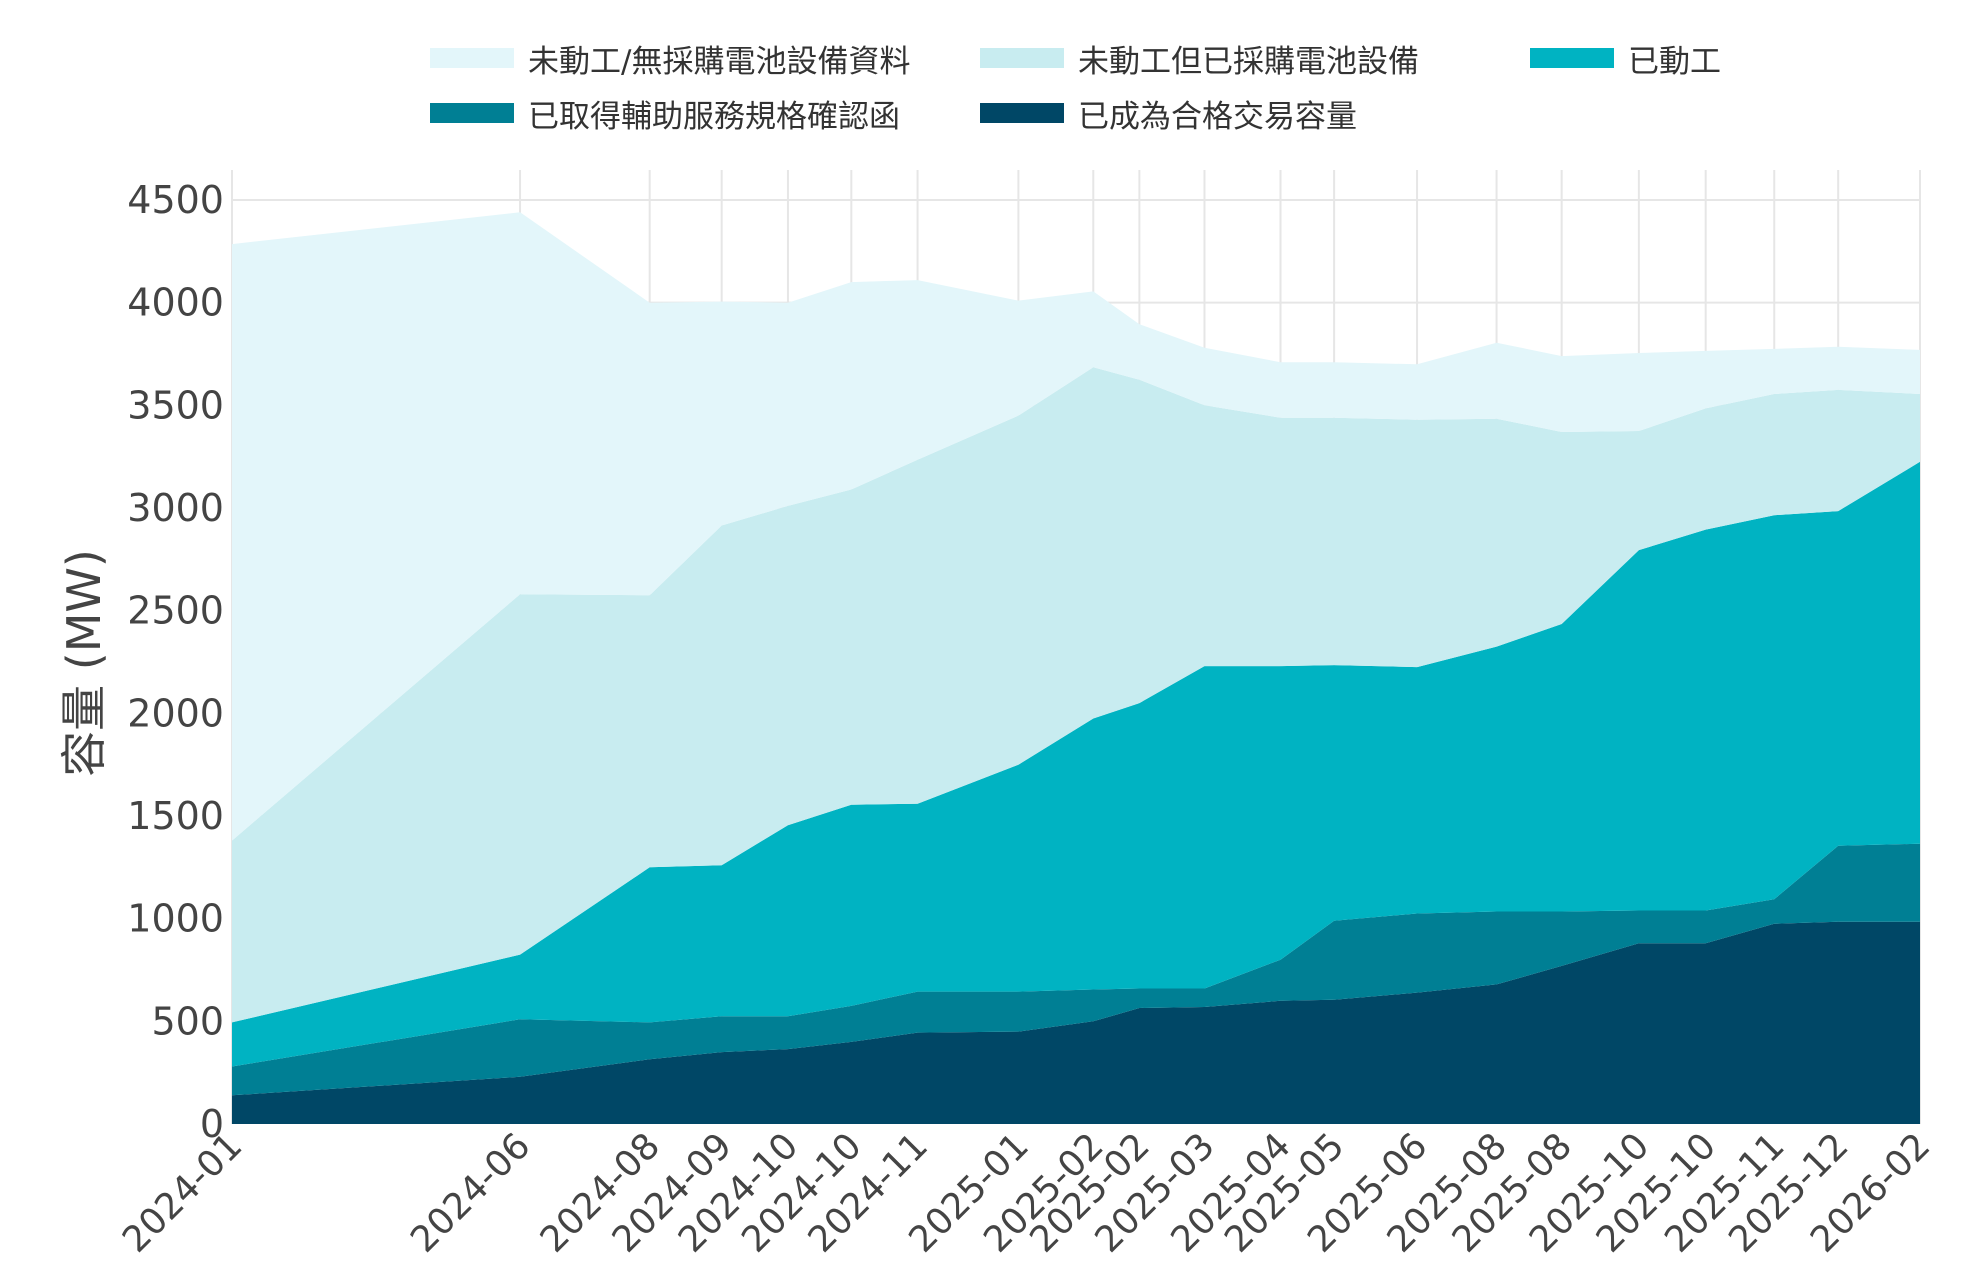 This screenshot has width=1986, height=1288. I want to click on y-tick-label-1: 500, so click(187, 1021).